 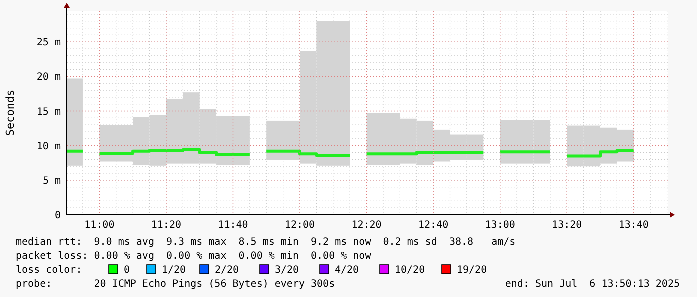 What do you see at coordinates (51, 181) in the screenshot?
I see `y-tick-label: 5 m` at bounding box center [51, 181].